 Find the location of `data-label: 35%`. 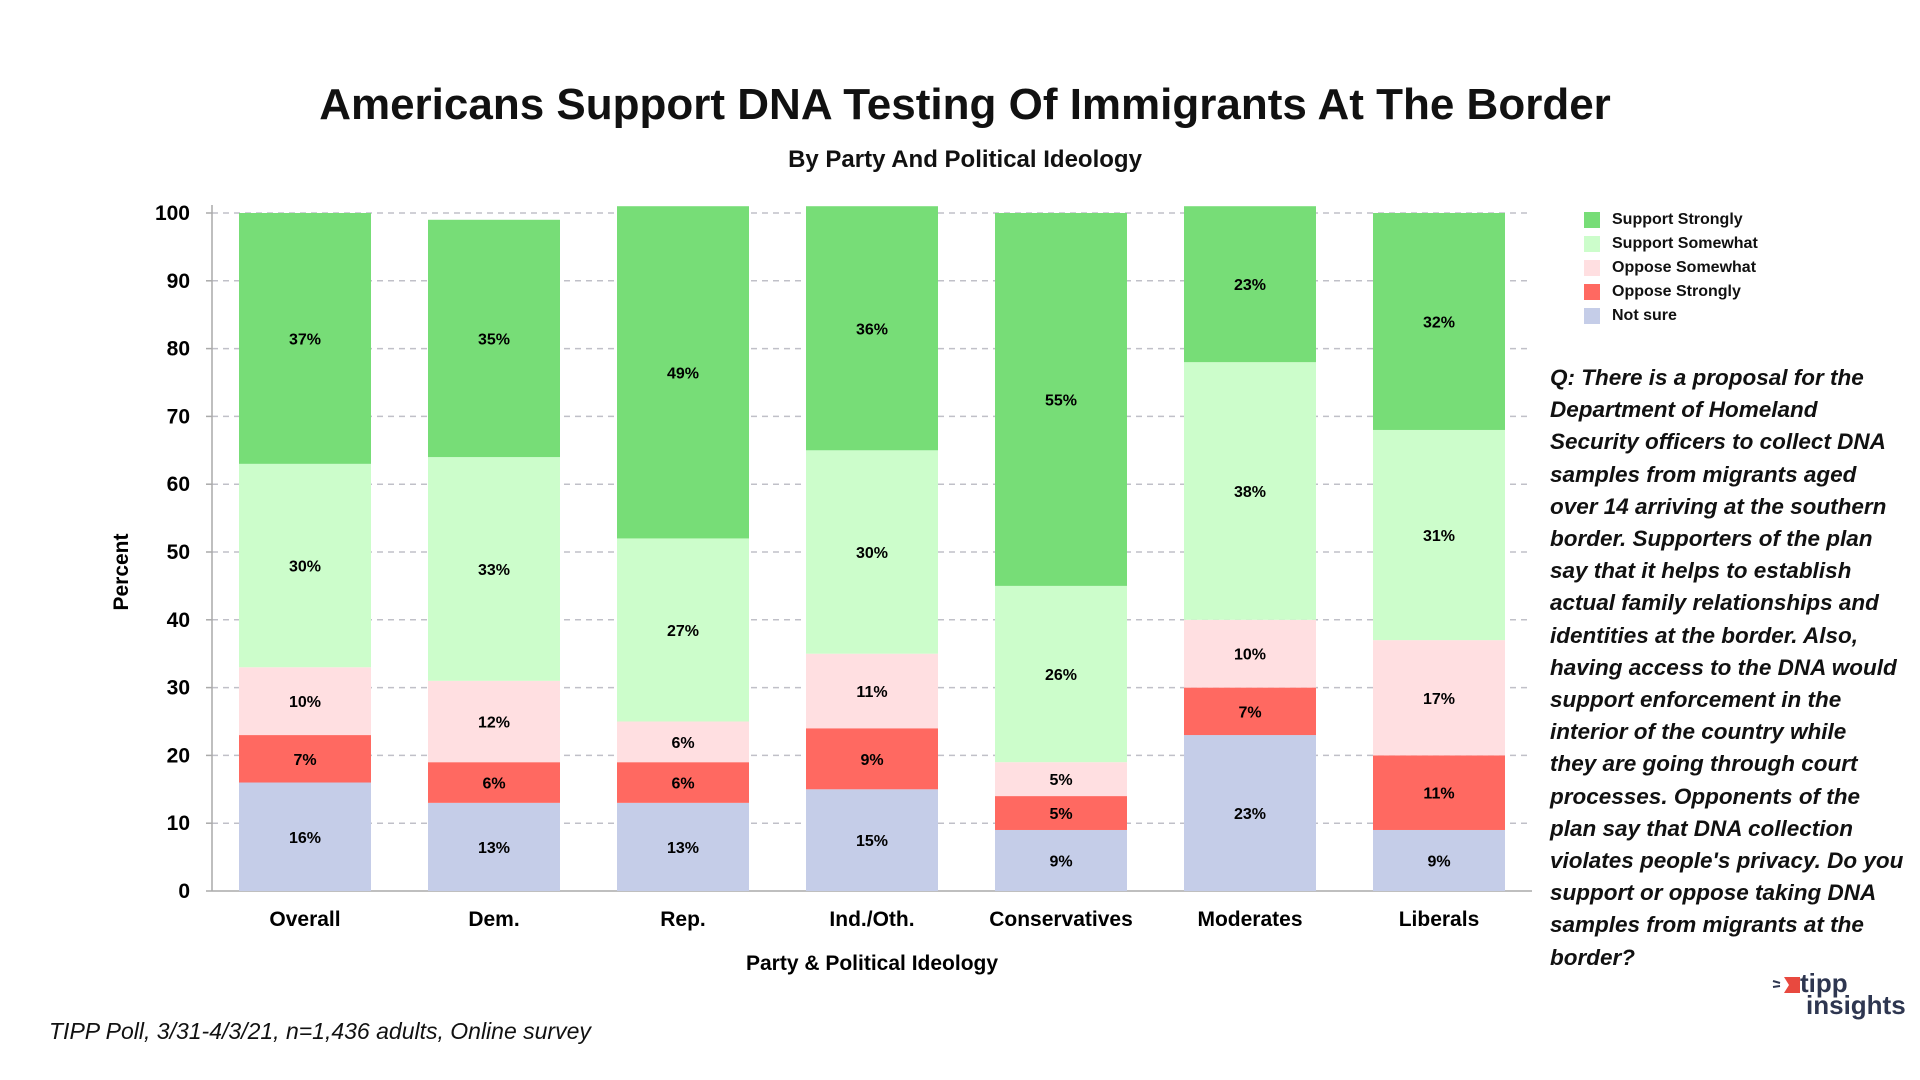

data-label: 35% is located at coordinates (494, 339).